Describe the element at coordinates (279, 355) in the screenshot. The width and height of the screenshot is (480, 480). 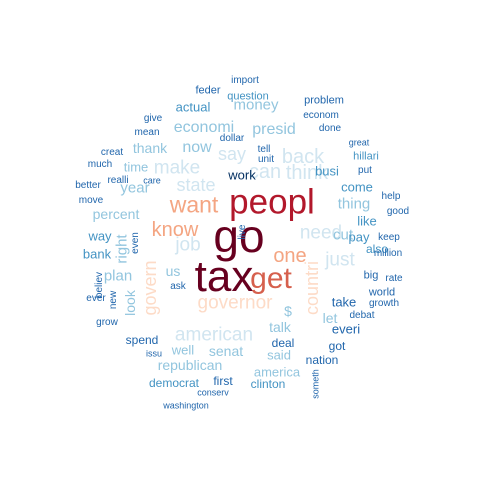
I see `cloud-word: said` at that location.